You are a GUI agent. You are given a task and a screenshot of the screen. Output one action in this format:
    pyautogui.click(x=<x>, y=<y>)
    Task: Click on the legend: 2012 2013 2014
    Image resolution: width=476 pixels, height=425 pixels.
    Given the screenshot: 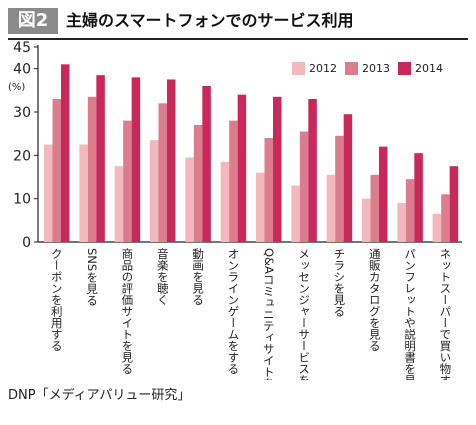 What is the action you would take?
    pyautogui.click(x=367, y=68)
    